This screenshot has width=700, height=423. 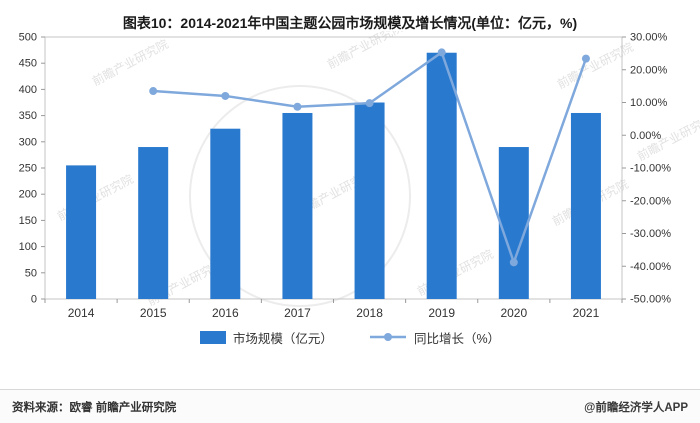 What do you see at coordinates (297, 313) in the screenshot?
I see `category-label-2017: 2017` at bounding box center [297, 313].